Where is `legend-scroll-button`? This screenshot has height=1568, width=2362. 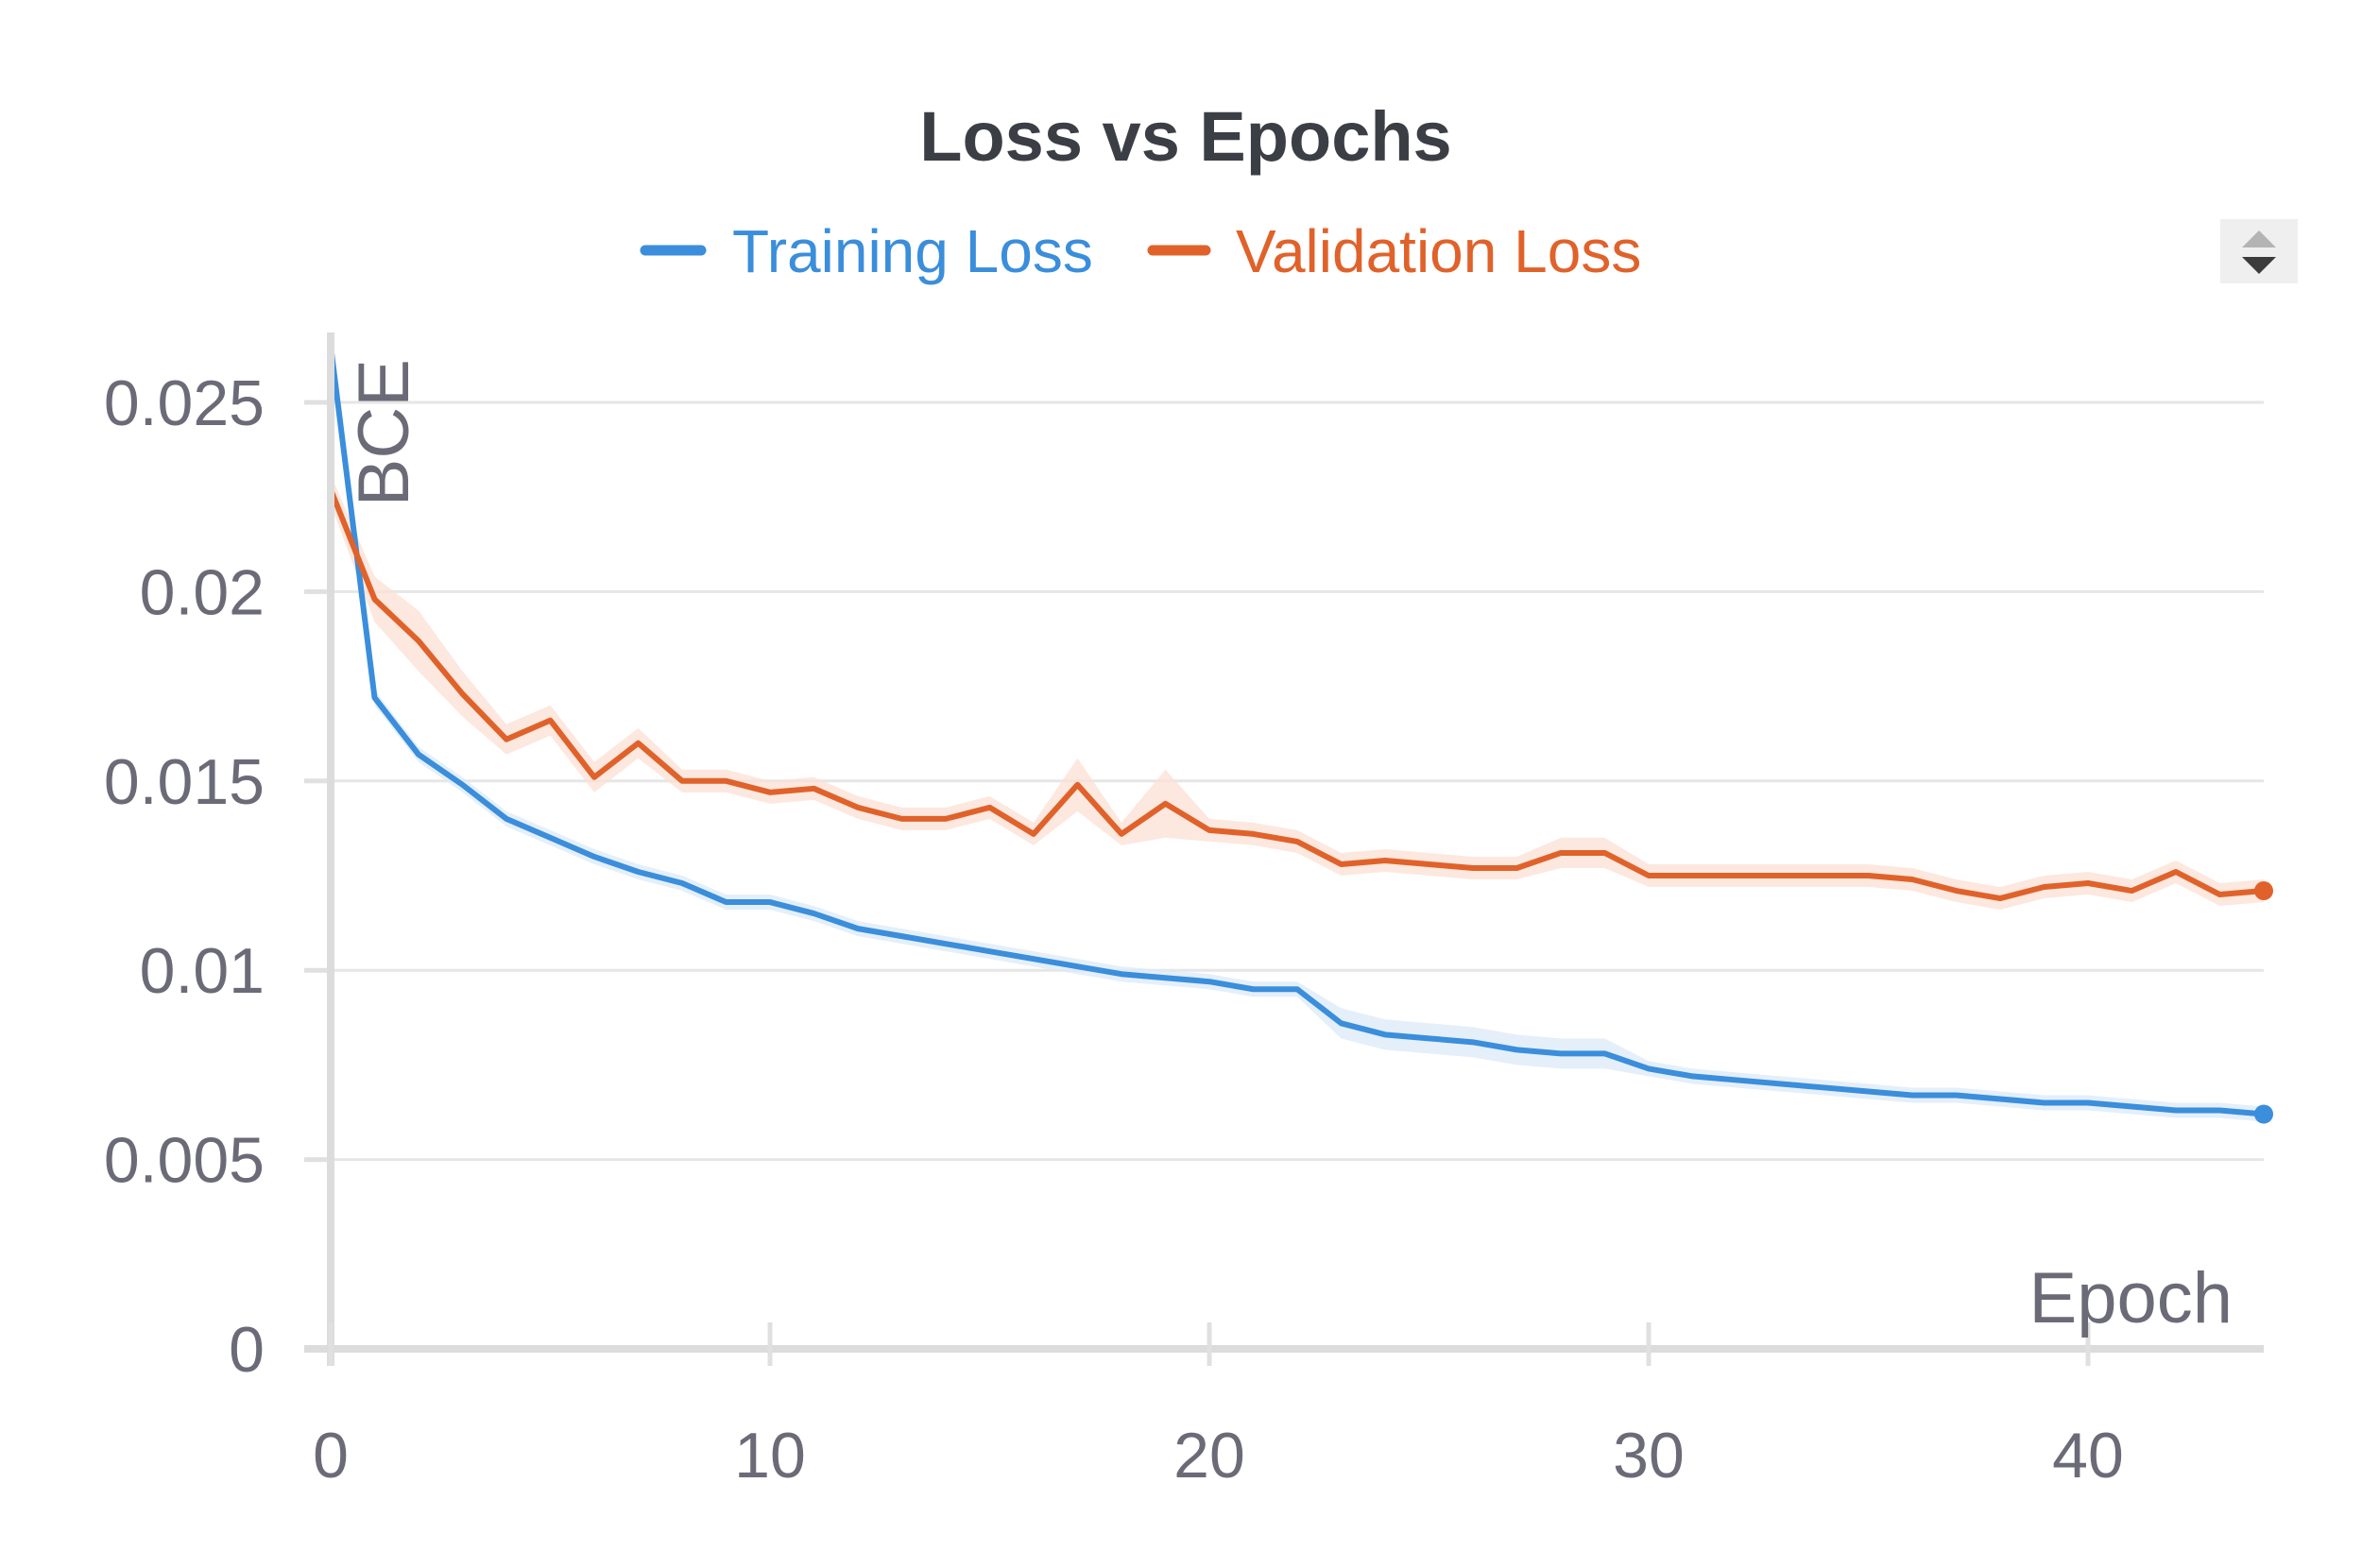 legend-scroll-button is located at coordinates (2259, 251).